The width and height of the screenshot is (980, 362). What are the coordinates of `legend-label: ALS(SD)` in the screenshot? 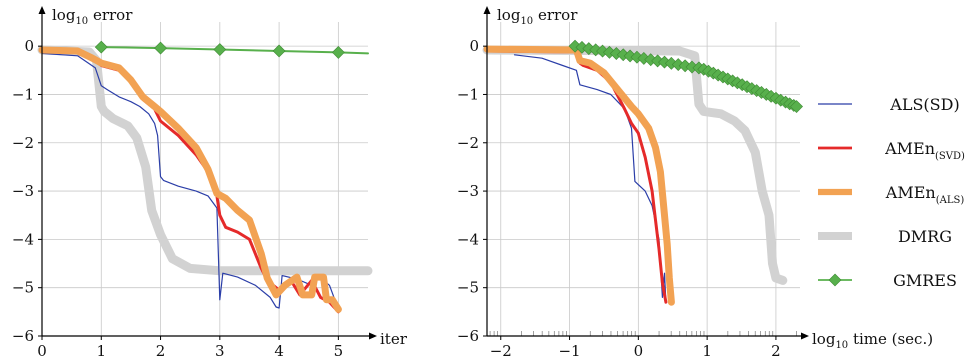 It's located at (924, 104).